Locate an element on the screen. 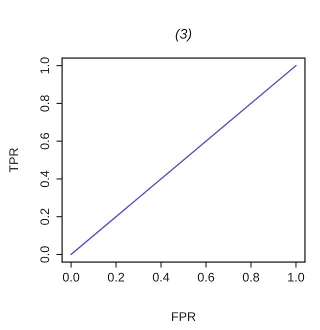  y-tick-label: 0.4 is located at coordinates (45, 179).